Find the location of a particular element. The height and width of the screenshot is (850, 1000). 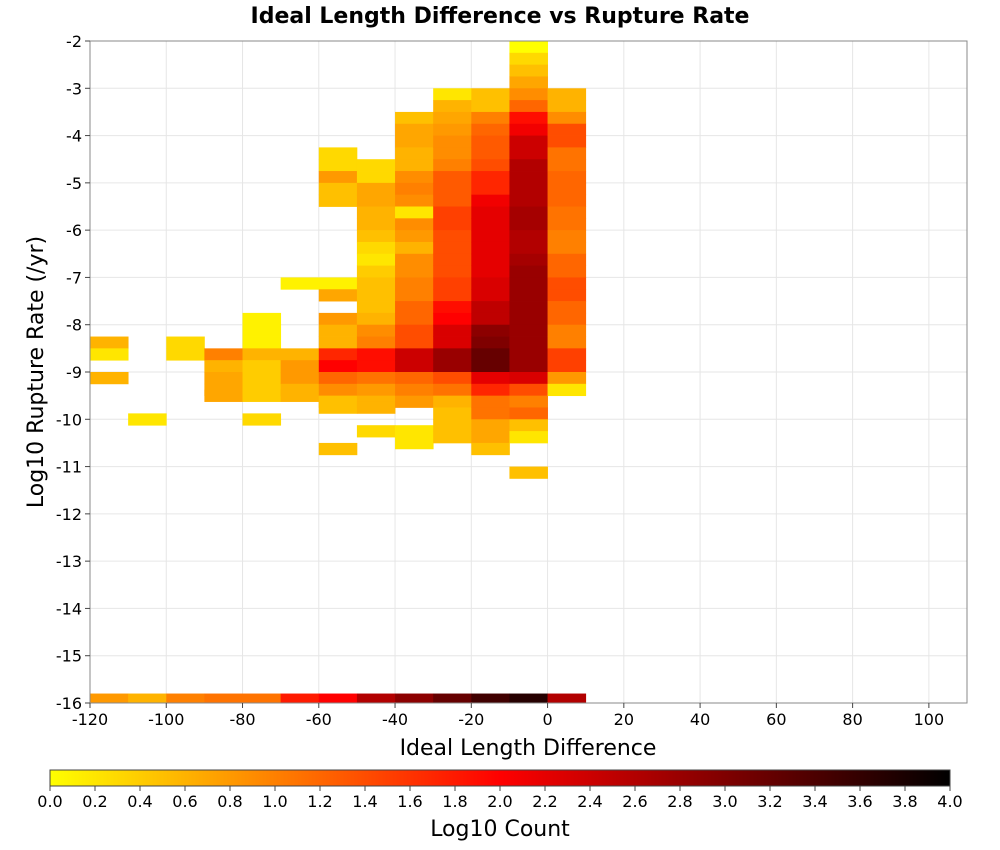

colorbar-tick-label: 1.0 is located at coordinates (274, 801).